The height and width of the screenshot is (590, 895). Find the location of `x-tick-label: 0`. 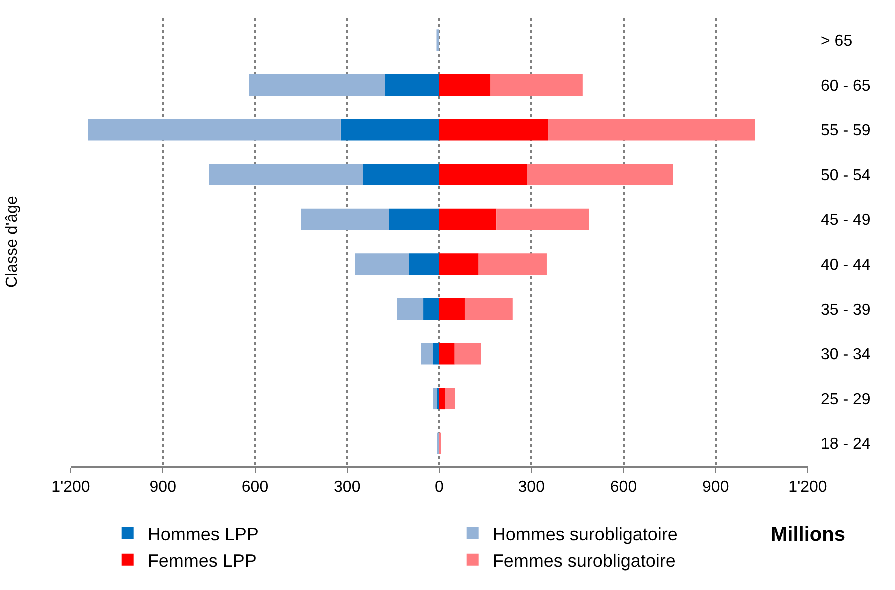

x-tick-label: 0 is located at coordinates (439, 487).